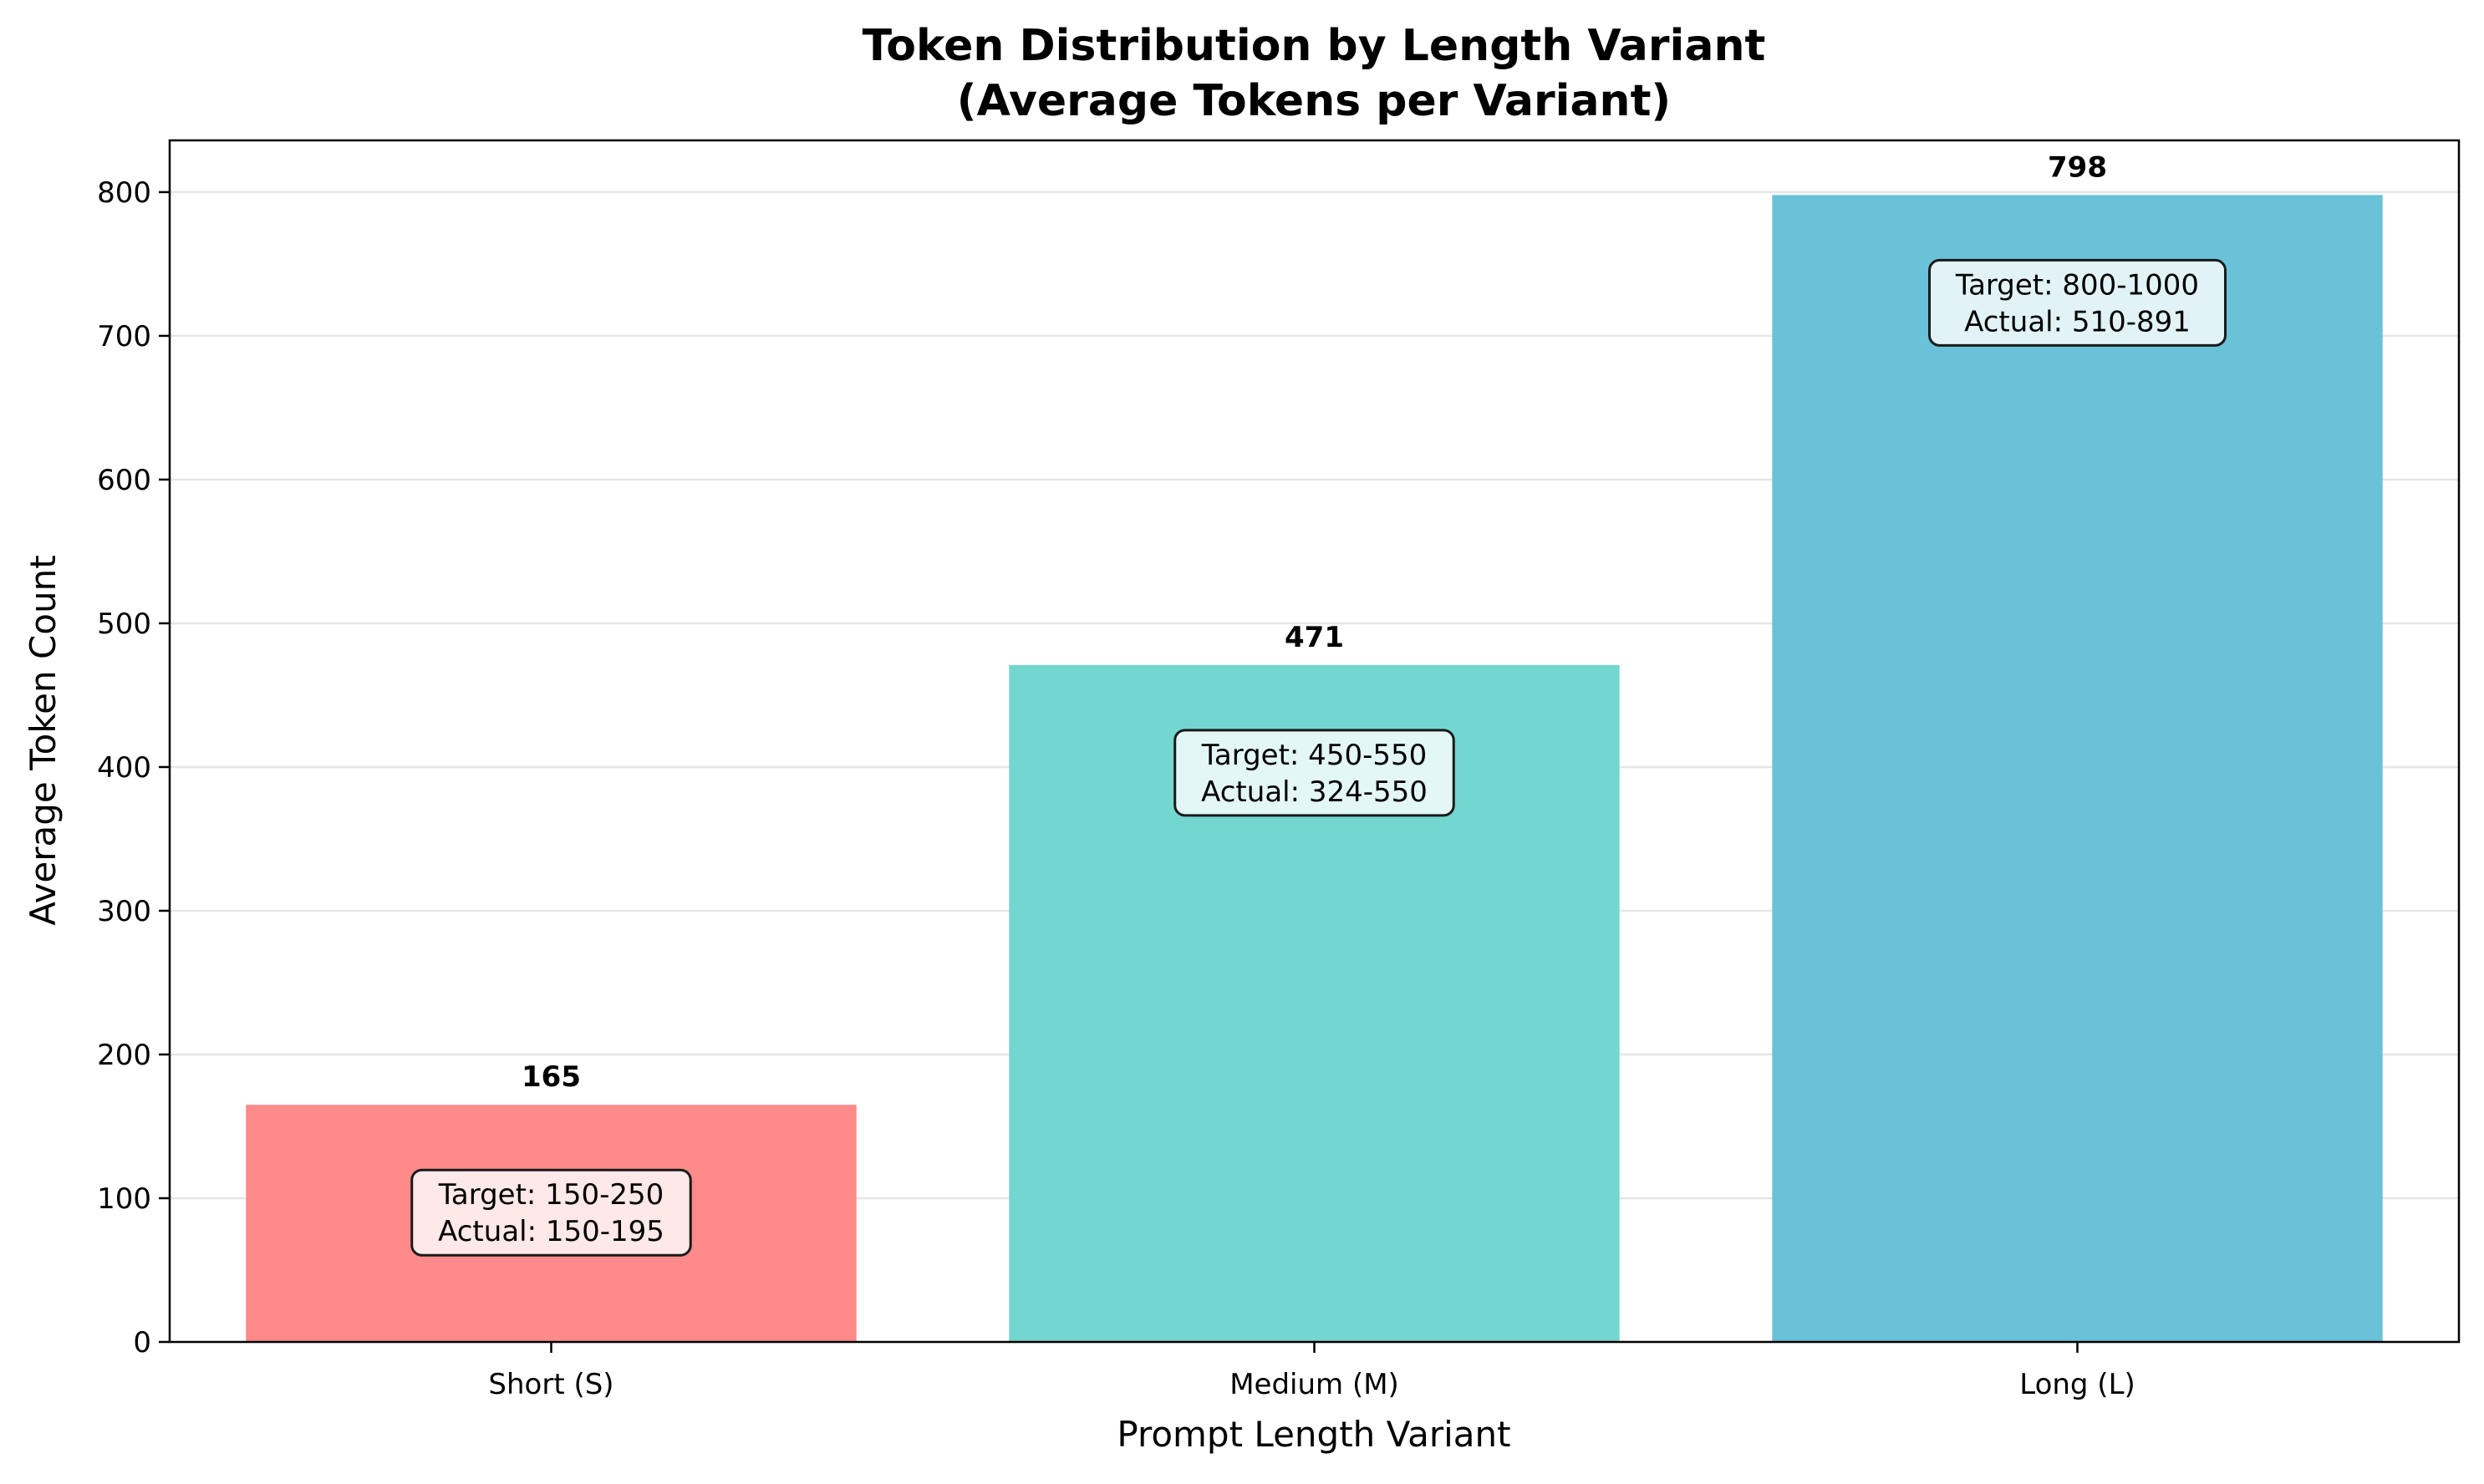  Describe the element at coordinates (2077, 1384) in the screenshot. I see `x-tick-label: Long (L)` at that location.